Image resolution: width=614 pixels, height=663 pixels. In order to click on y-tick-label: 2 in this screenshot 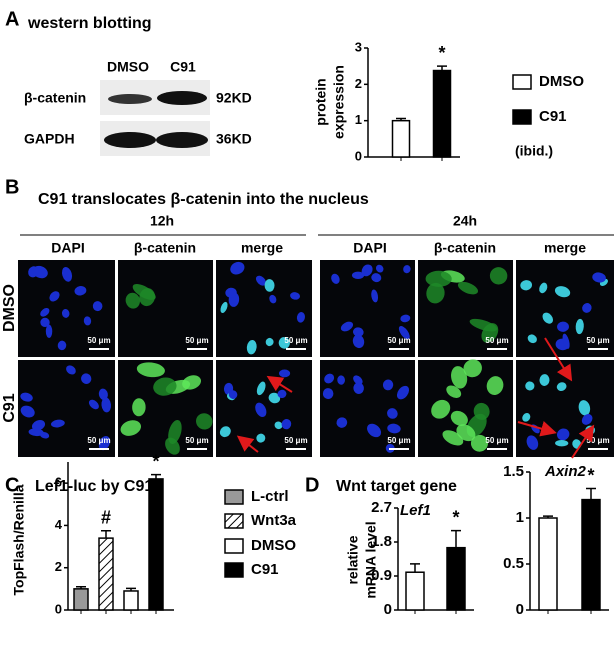, I will do `click(58, 566)`.